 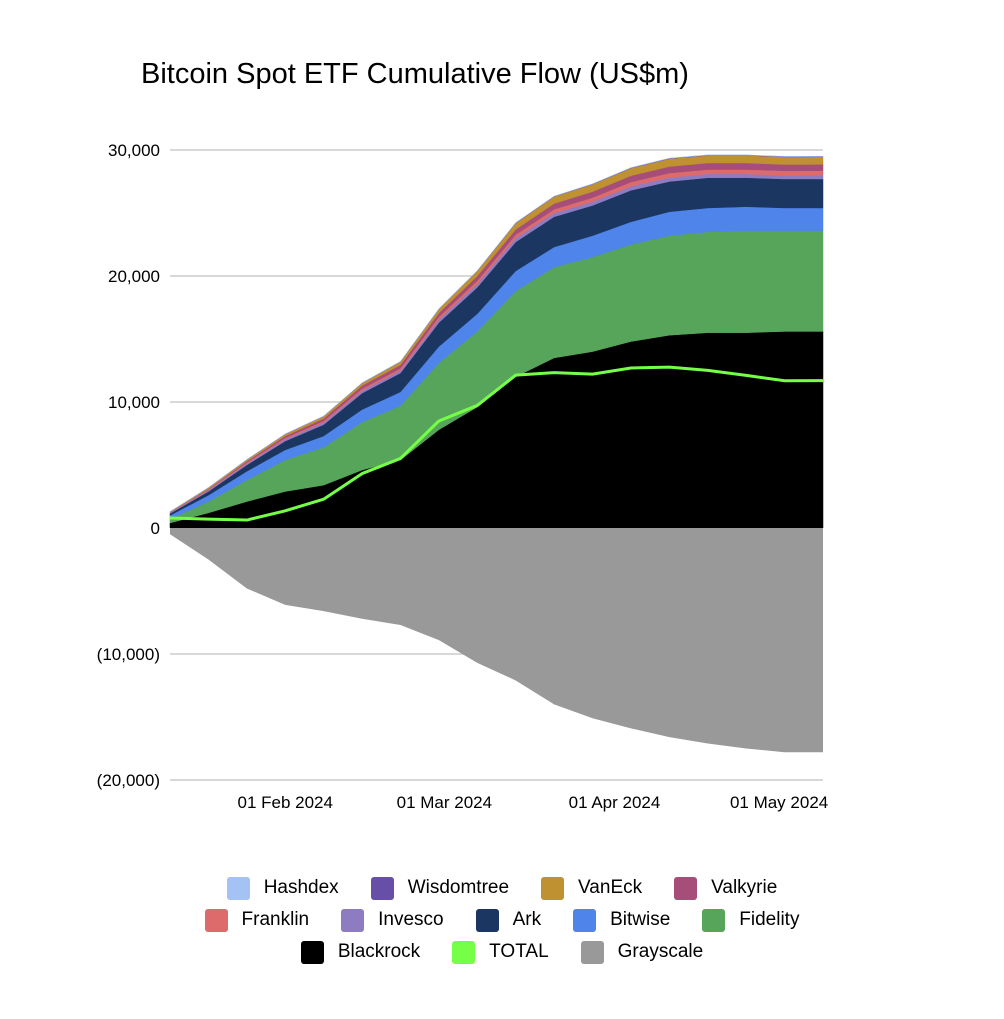 I want to click on legend-row: Blackrock TOTAL Grayscale, so click(x=502, y=952).